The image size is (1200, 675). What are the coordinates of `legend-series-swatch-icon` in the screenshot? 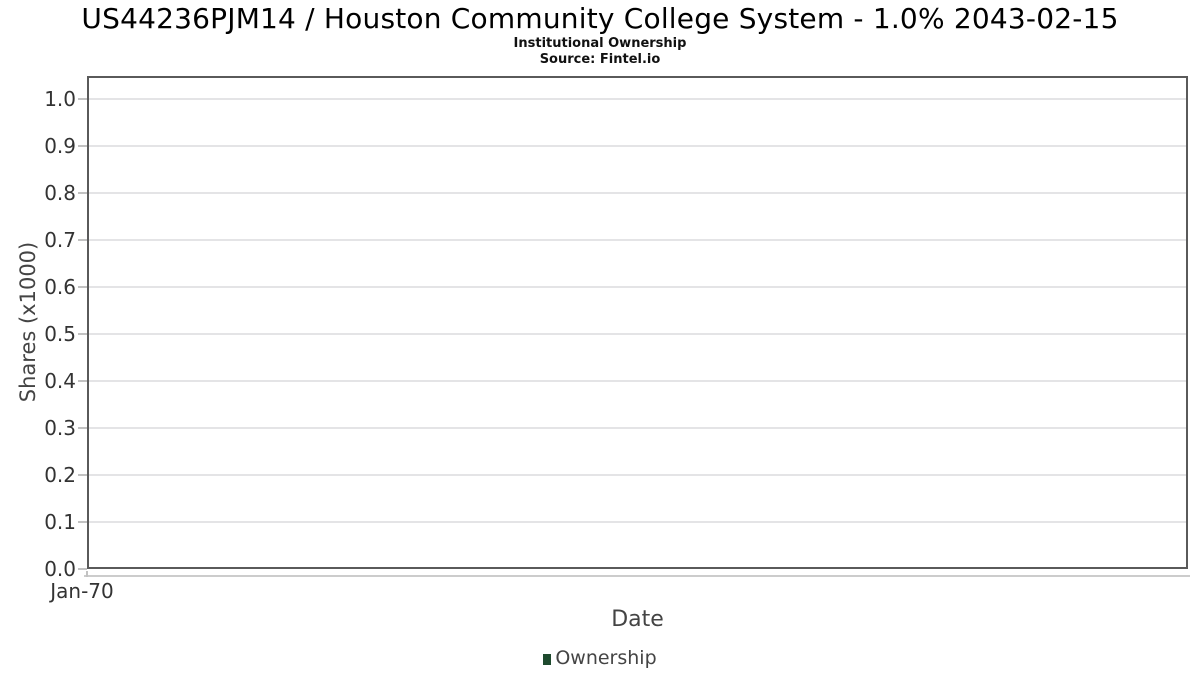 It's located at (547, 659).